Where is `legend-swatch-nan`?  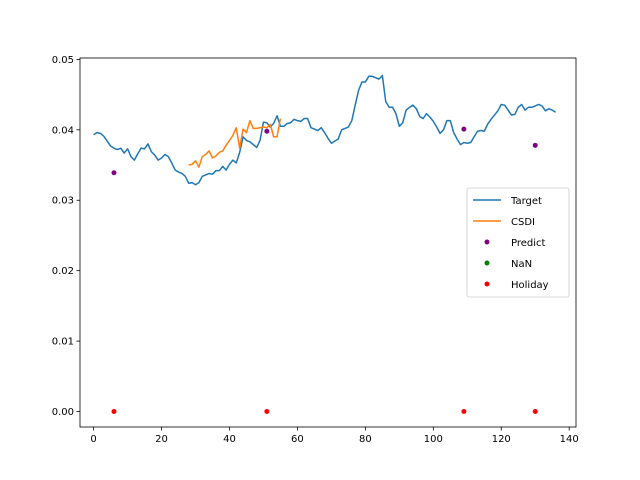
legend-swatch-nan is located at coordinates (487, 263).